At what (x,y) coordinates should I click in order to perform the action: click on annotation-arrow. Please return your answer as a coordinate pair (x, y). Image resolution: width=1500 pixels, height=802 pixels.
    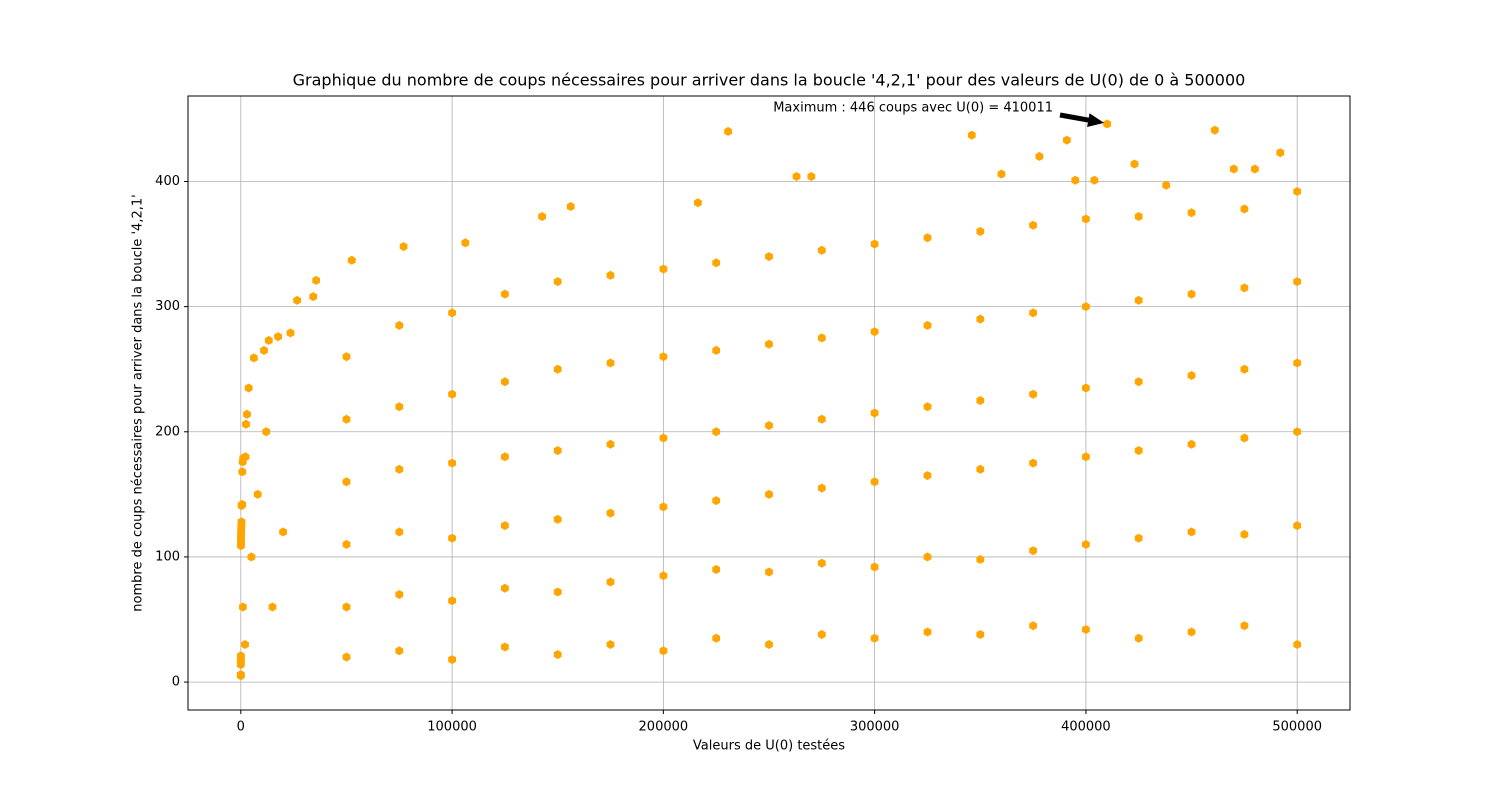
    Looking at the image, I should click on (1082, 119).